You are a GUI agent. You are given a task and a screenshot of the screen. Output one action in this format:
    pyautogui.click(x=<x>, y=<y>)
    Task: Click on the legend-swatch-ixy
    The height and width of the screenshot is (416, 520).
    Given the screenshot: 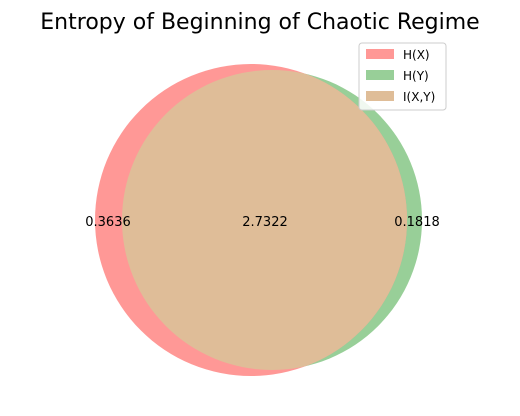 What is the action you would take?
    pyautogui.click(x=380, y=96)
    